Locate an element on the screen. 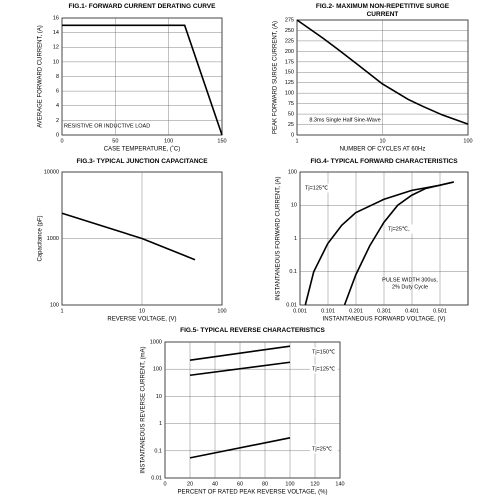 The height and width of the screenshot is (500, 500). y-tick-label: 2 is located at coordinates (57, 121).